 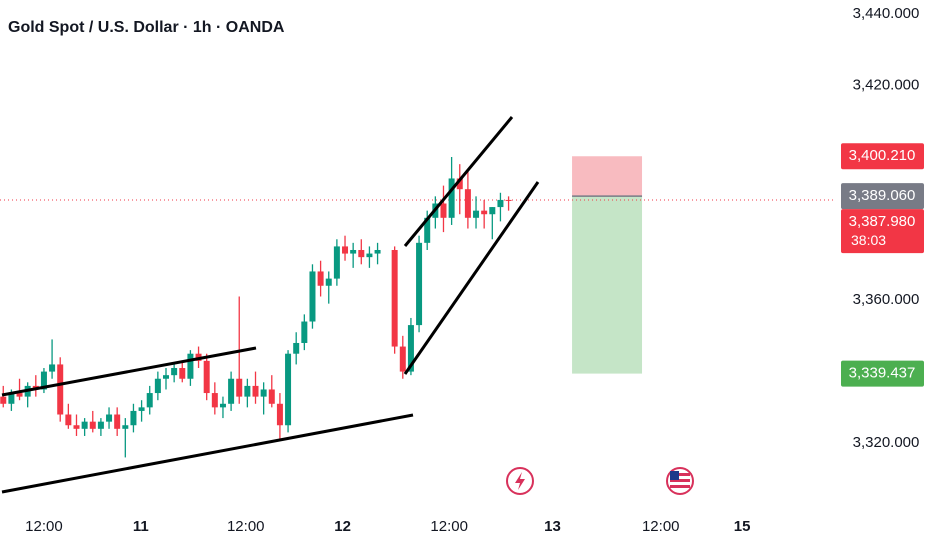 What do you see at coordinates (882, 221) in the screenshot?
I see `price-badge-label: 3,387.980` at bounding box center [882, 221].